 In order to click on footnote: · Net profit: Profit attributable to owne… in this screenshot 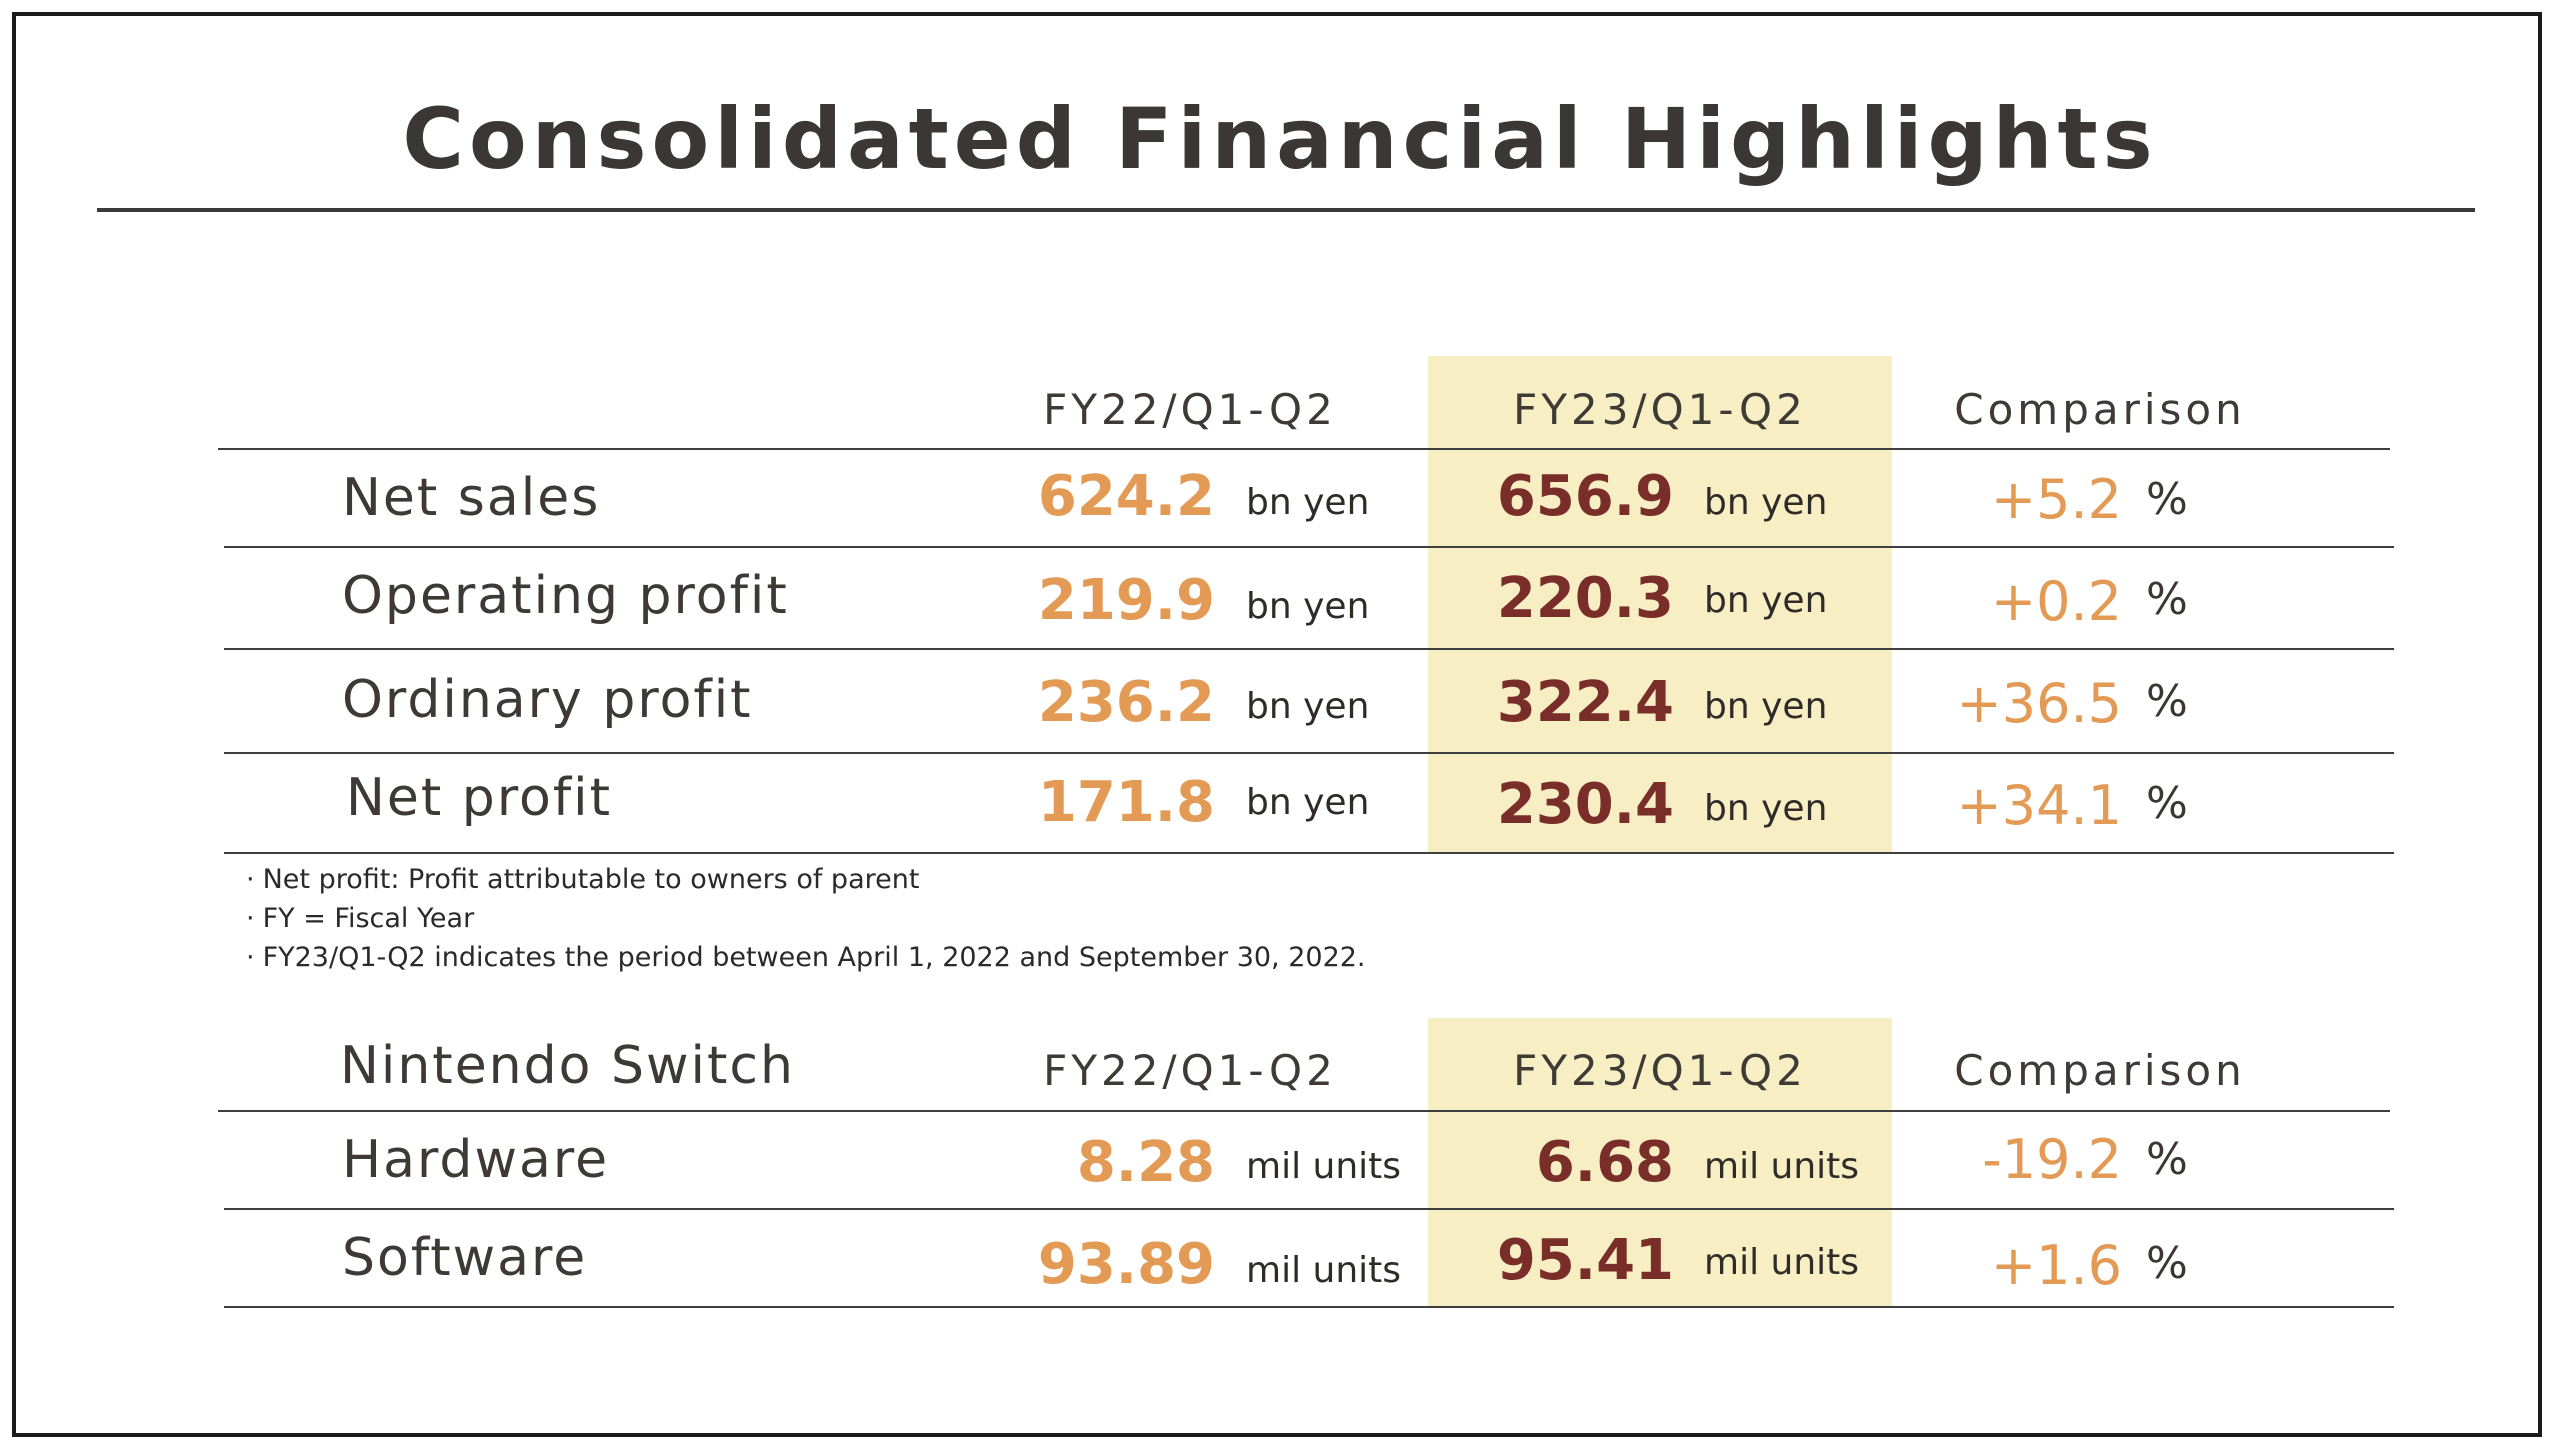, I will do `click(583, 879)`.